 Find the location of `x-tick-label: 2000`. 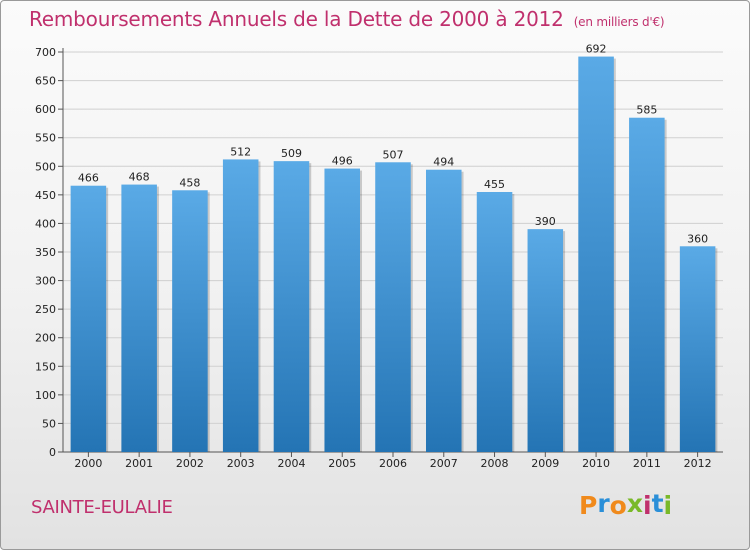

x-tick-label: 2000 is located at coordinates (88, 463).